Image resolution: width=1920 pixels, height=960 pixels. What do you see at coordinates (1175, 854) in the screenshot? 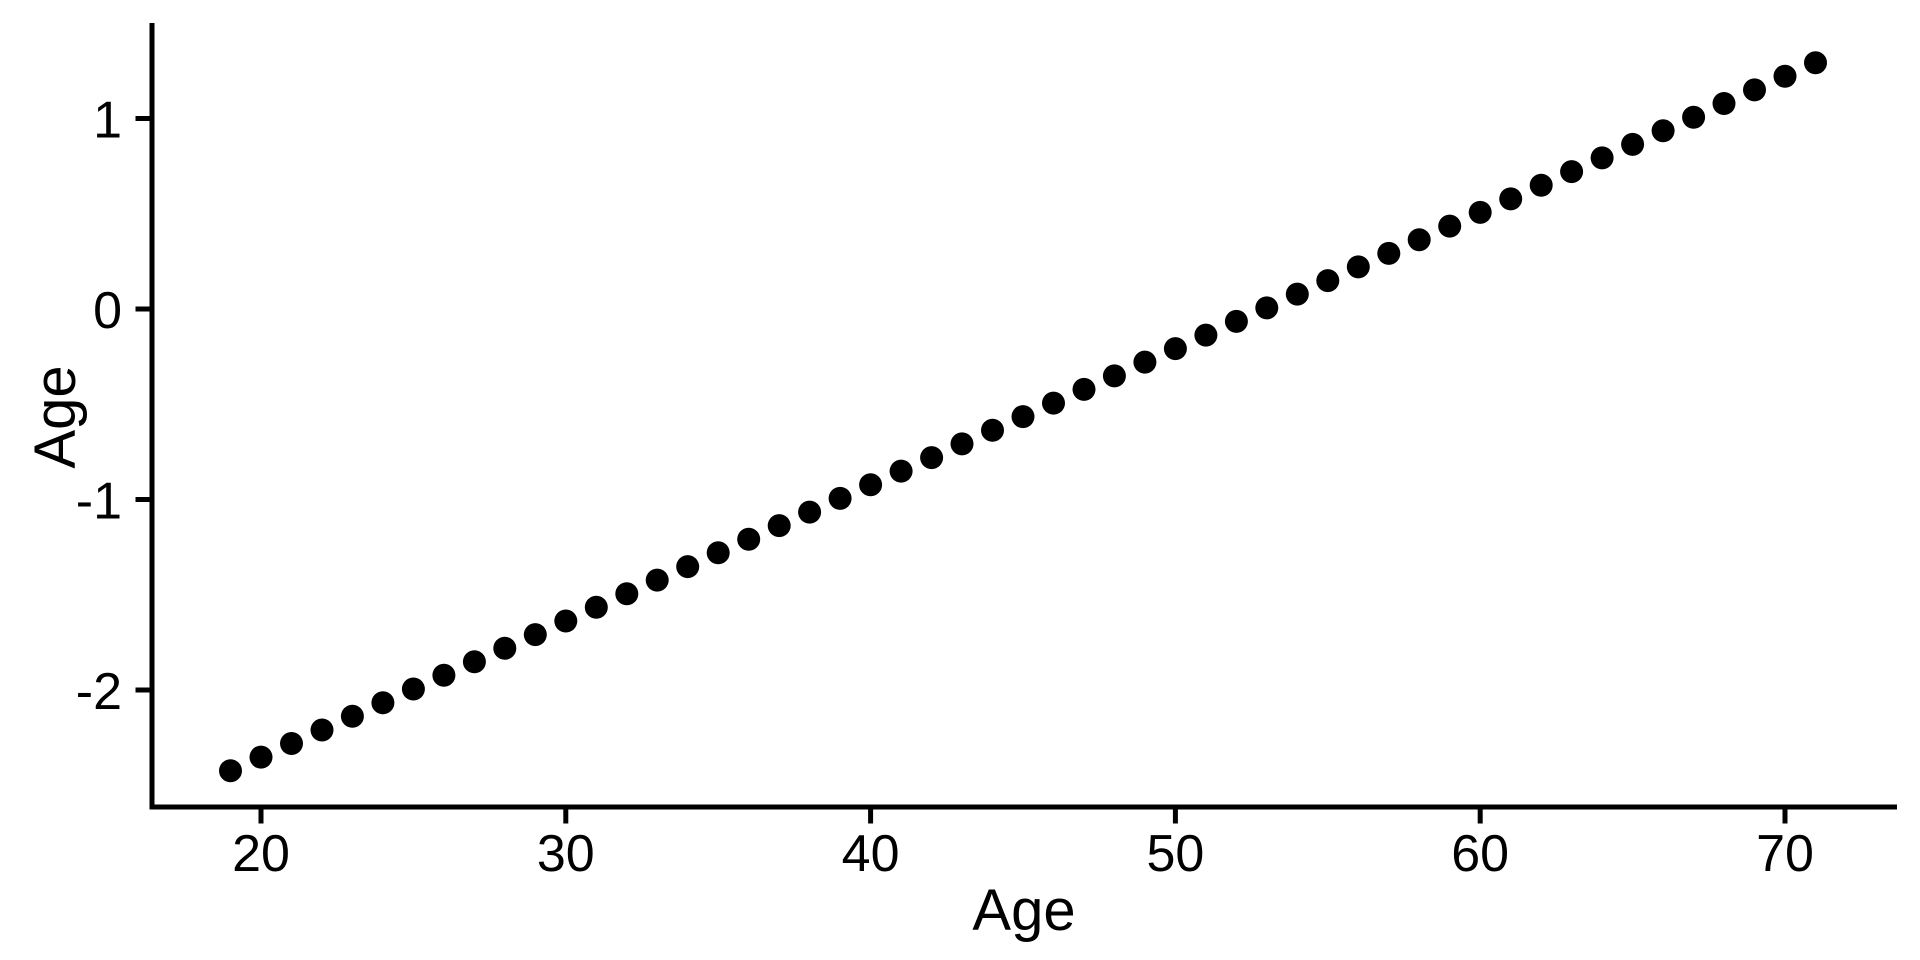
I see `x-tick-label: 50` at bounding box center [1175, 854].